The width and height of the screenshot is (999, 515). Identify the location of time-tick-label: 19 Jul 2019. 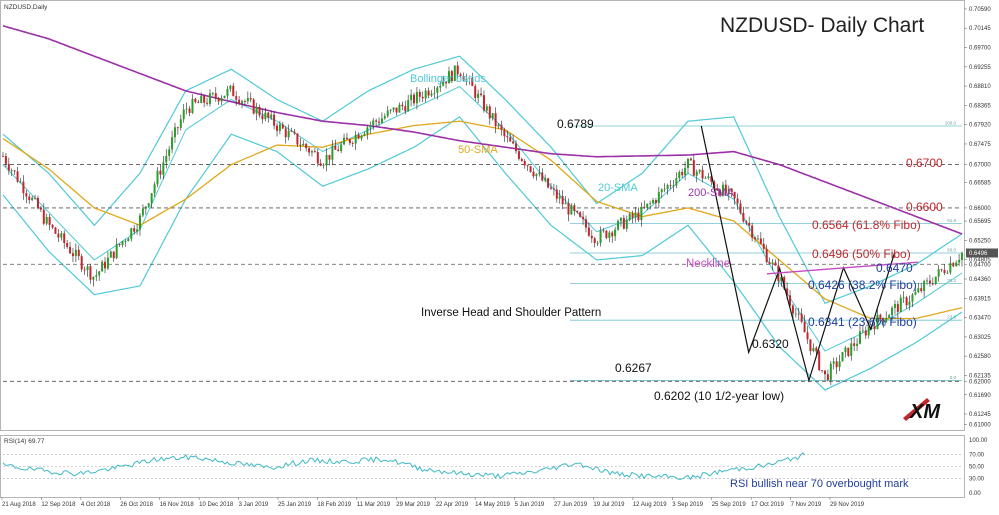
(609, 505).